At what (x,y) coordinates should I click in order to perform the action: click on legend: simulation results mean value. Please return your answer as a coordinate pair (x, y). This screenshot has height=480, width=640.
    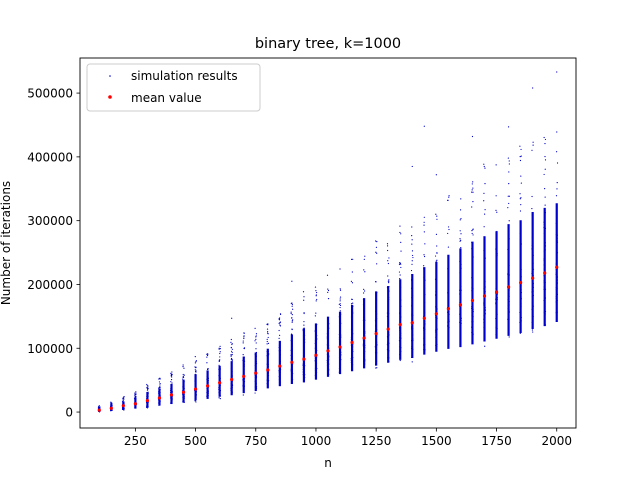
    Looking at the image, I should click on (173, 87).